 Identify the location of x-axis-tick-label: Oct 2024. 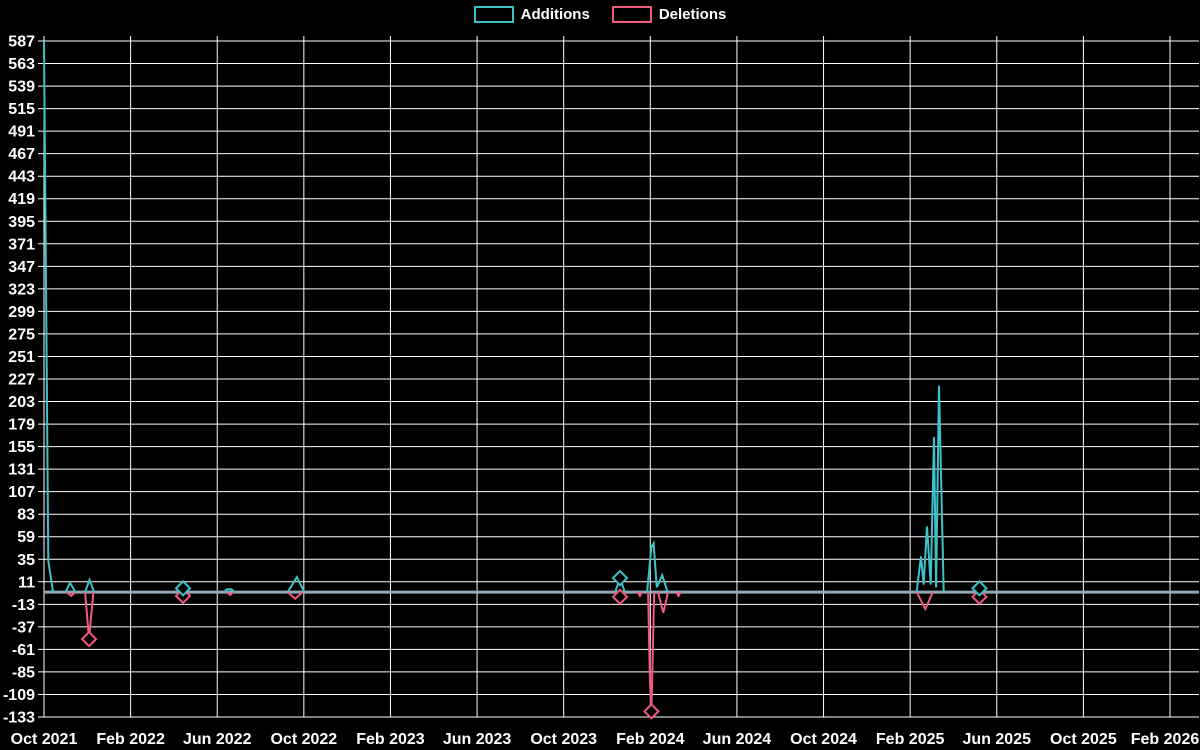
(823, 739).